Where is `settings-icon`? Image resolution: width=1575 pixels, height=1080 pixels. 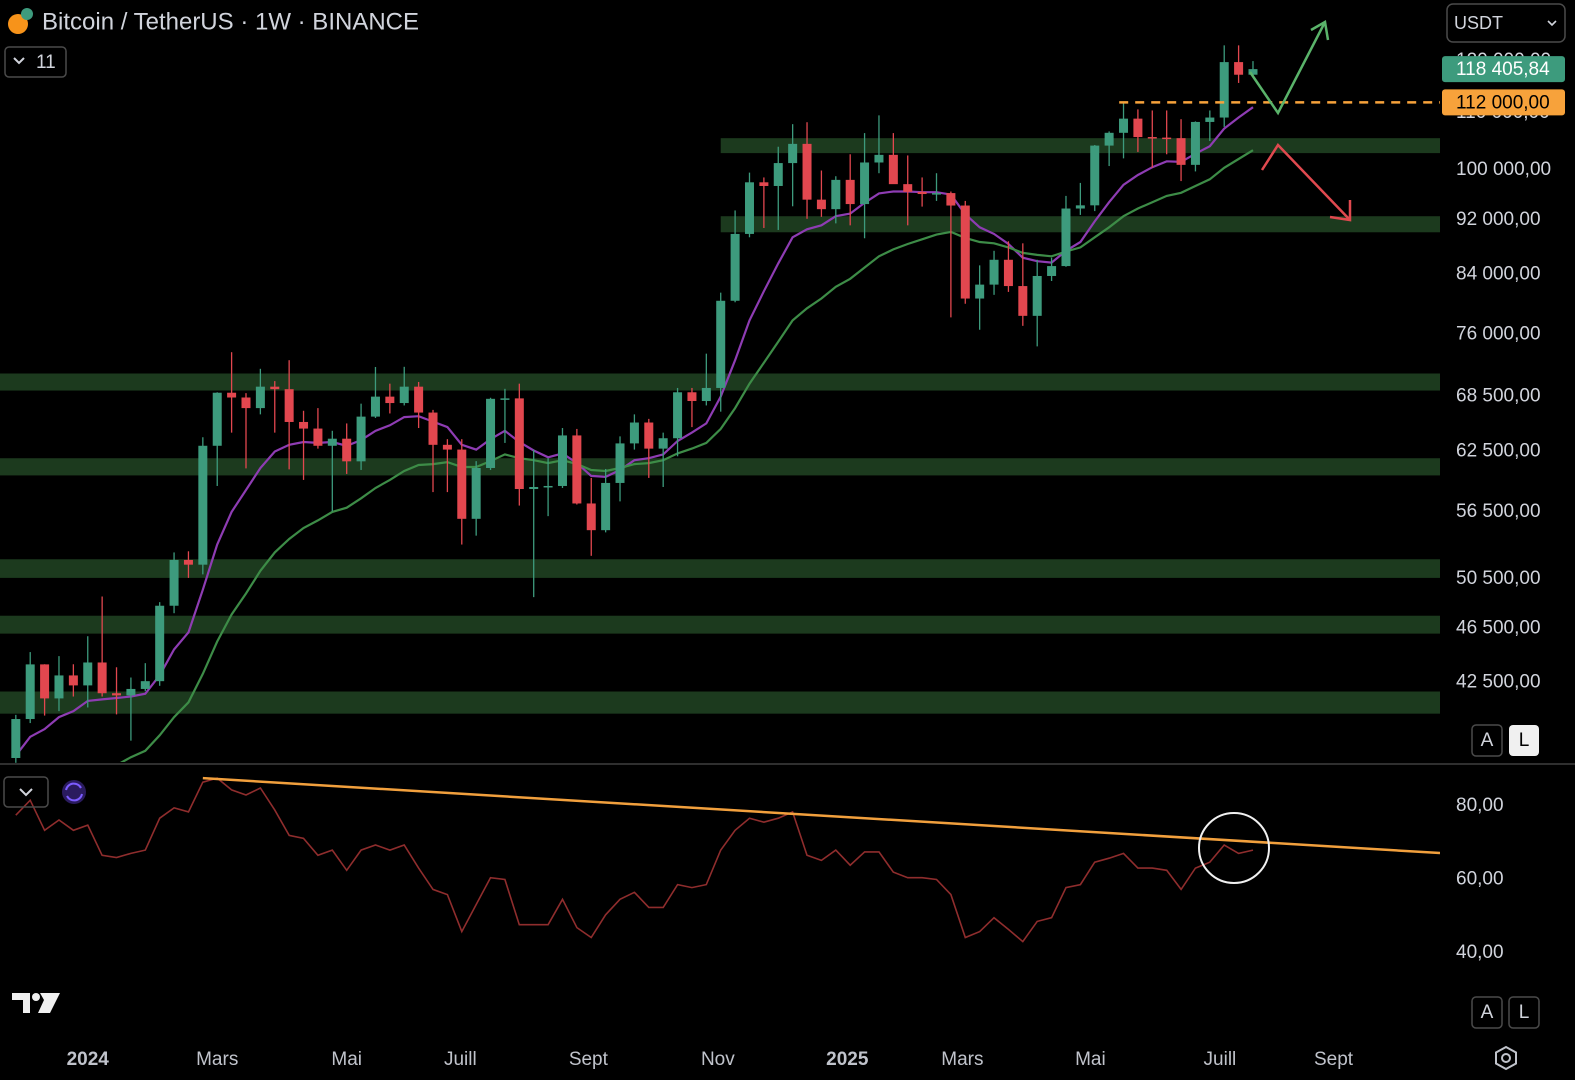
settings-icon is located at coordinates (1506, 1058).